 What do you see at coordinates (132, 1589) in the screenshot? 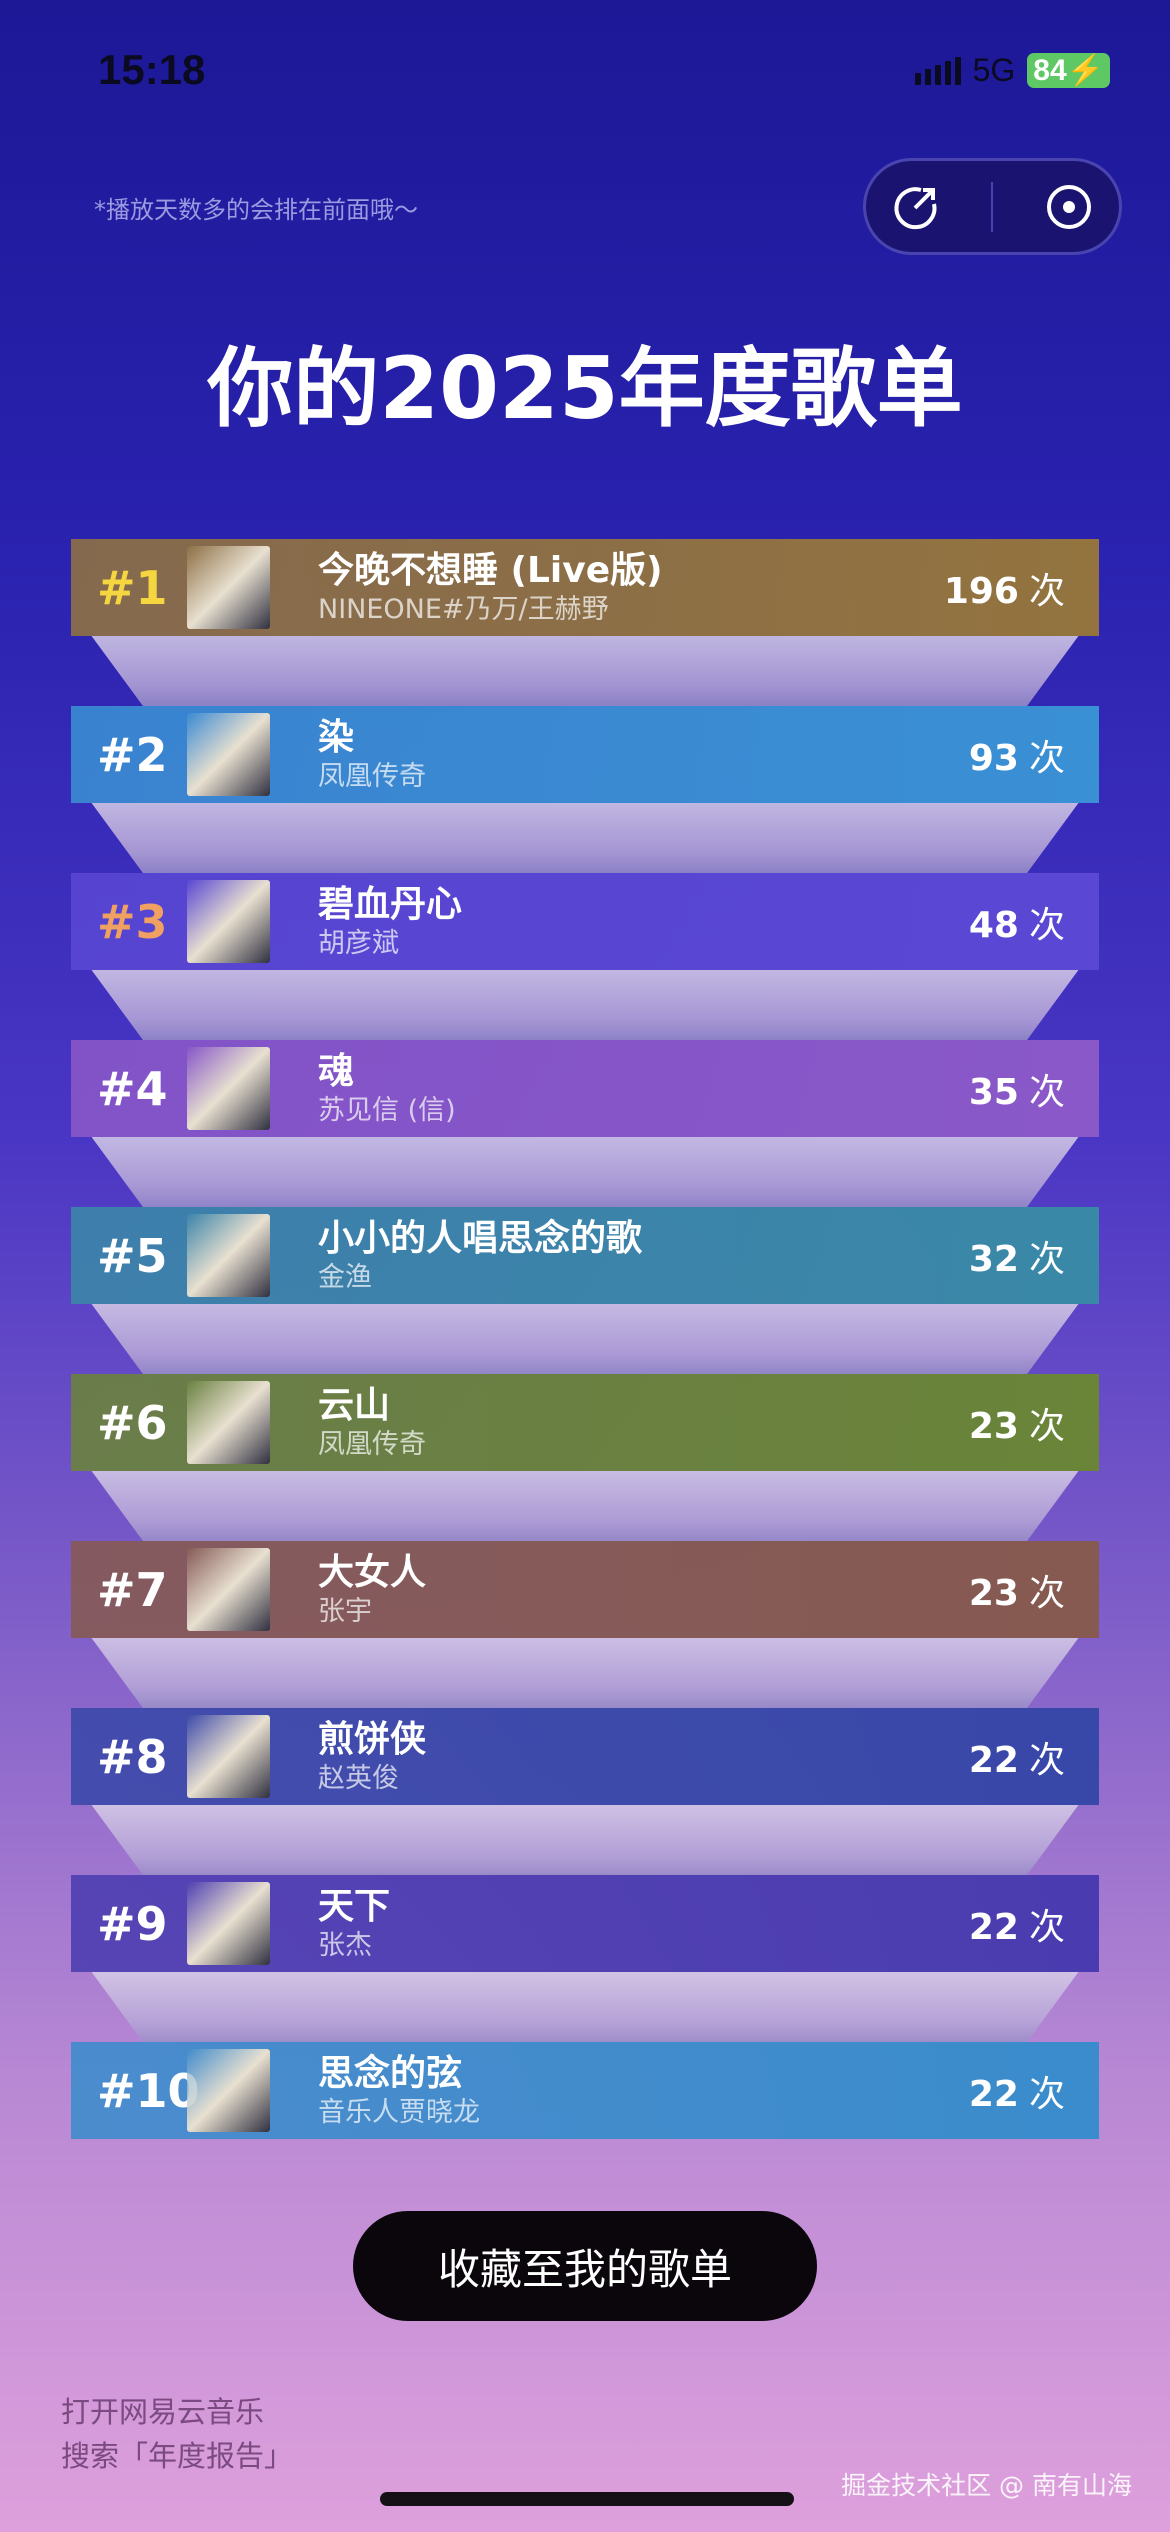
I see `rank: #7` at bounding box center [132, 1589].